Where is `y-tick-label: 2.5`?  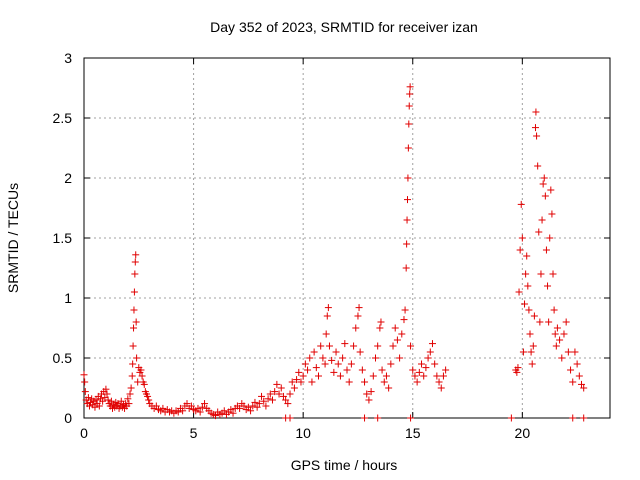 y-tick-label: 2.5 is located at coordinates (63, 118).